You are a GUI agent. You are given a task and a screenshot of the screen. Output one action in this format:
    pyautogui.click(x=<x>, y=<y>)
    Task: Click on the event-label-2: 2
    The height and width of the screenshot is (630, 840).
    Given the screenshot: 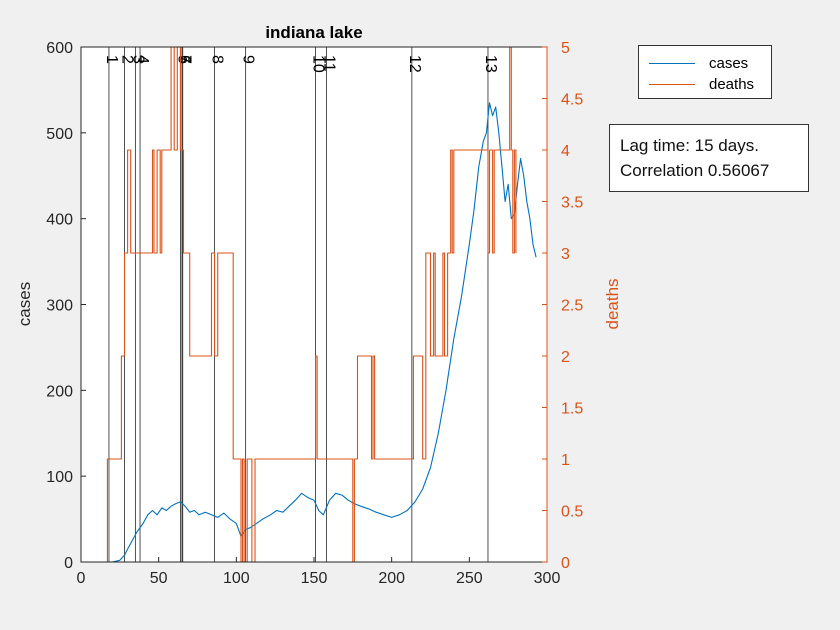 What is the action you would take?
    pyautogui.click(x=126, y=59)
    